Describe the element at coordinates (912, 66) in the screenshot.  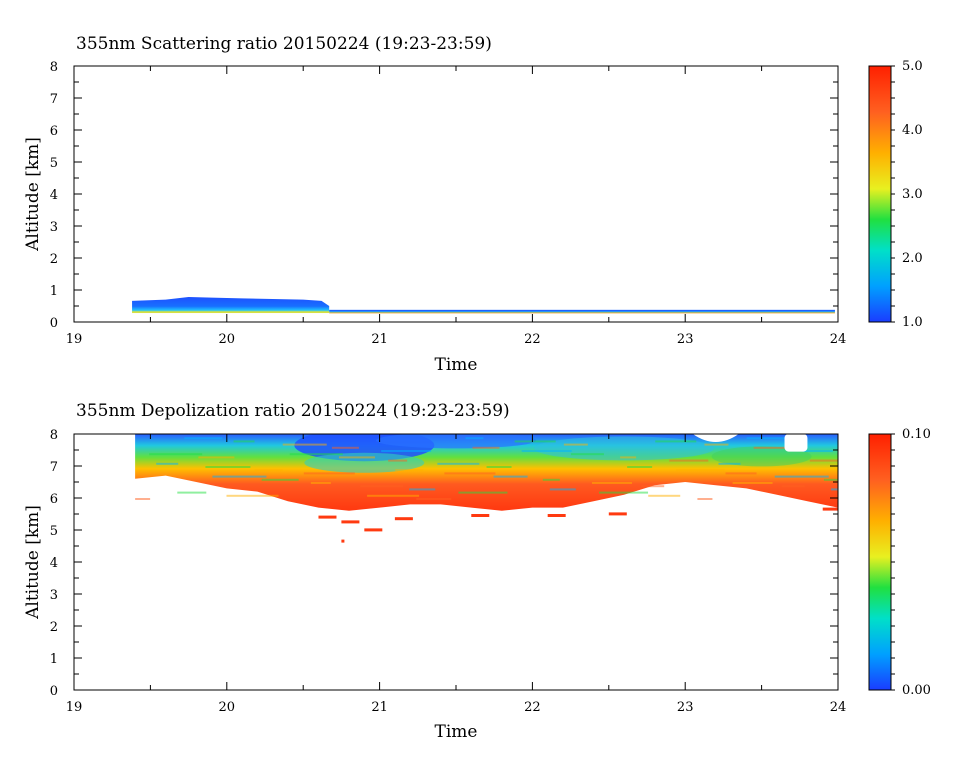
I see `colorbar-tick-label: 5.0` at that location.